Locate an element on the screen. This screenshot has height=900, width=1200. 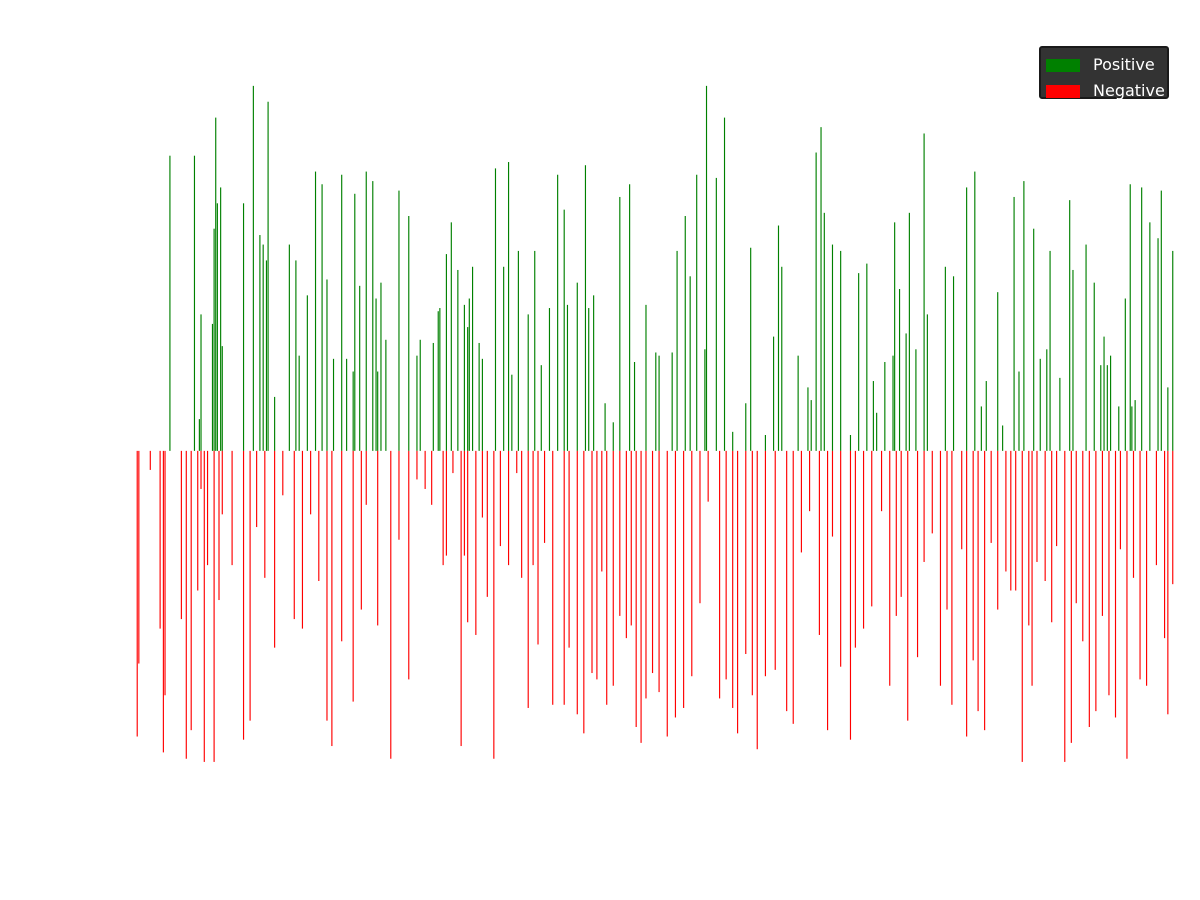
legend-label-positive: Positive is located at coordinates (1124, 64).